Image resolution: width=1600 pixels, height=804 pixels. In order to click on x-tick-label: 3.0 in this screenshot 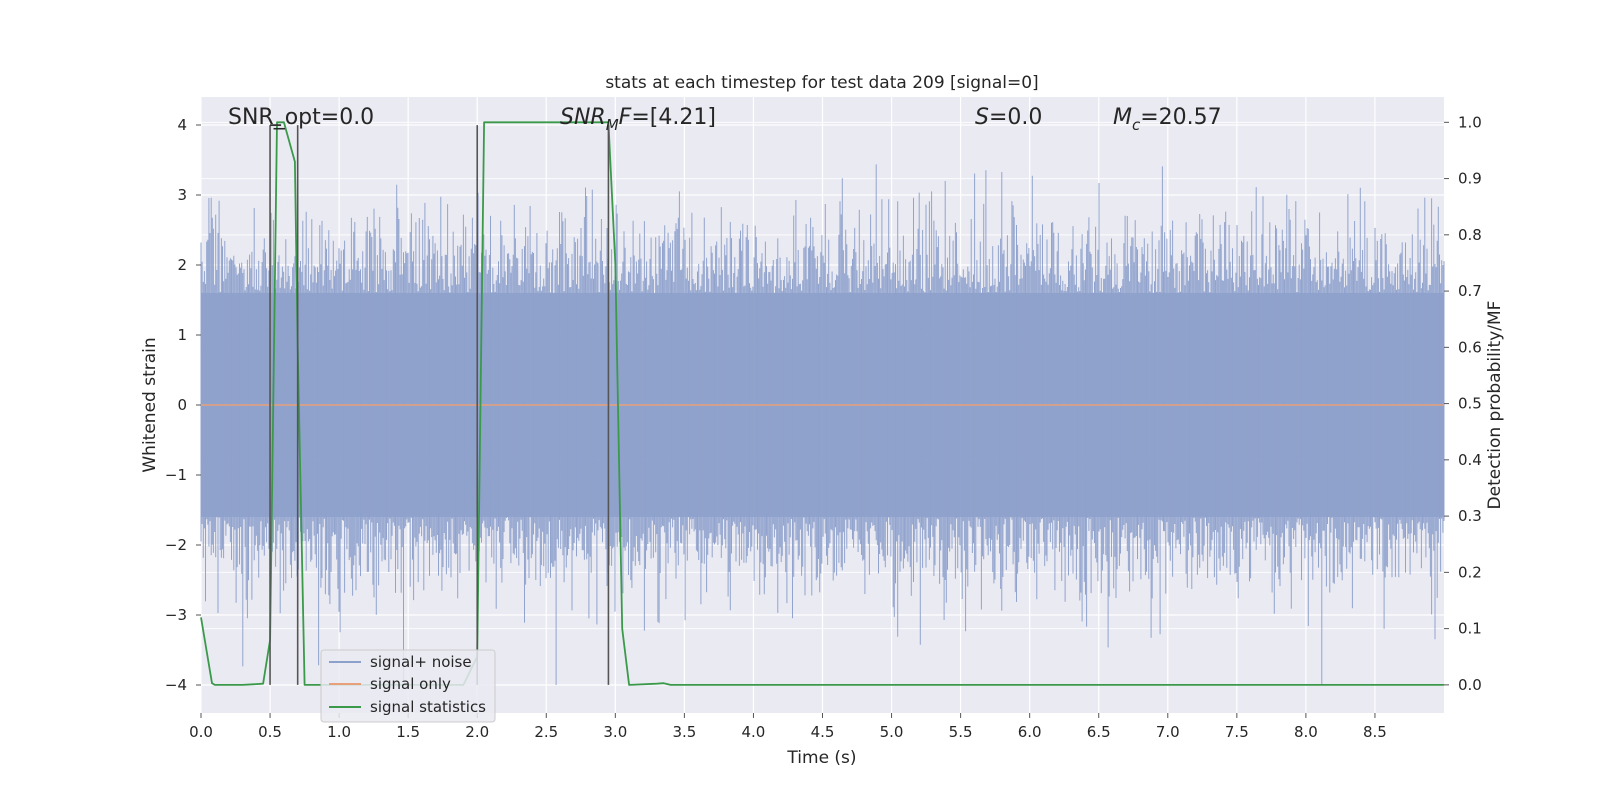, I will do `click(615, 732)`.